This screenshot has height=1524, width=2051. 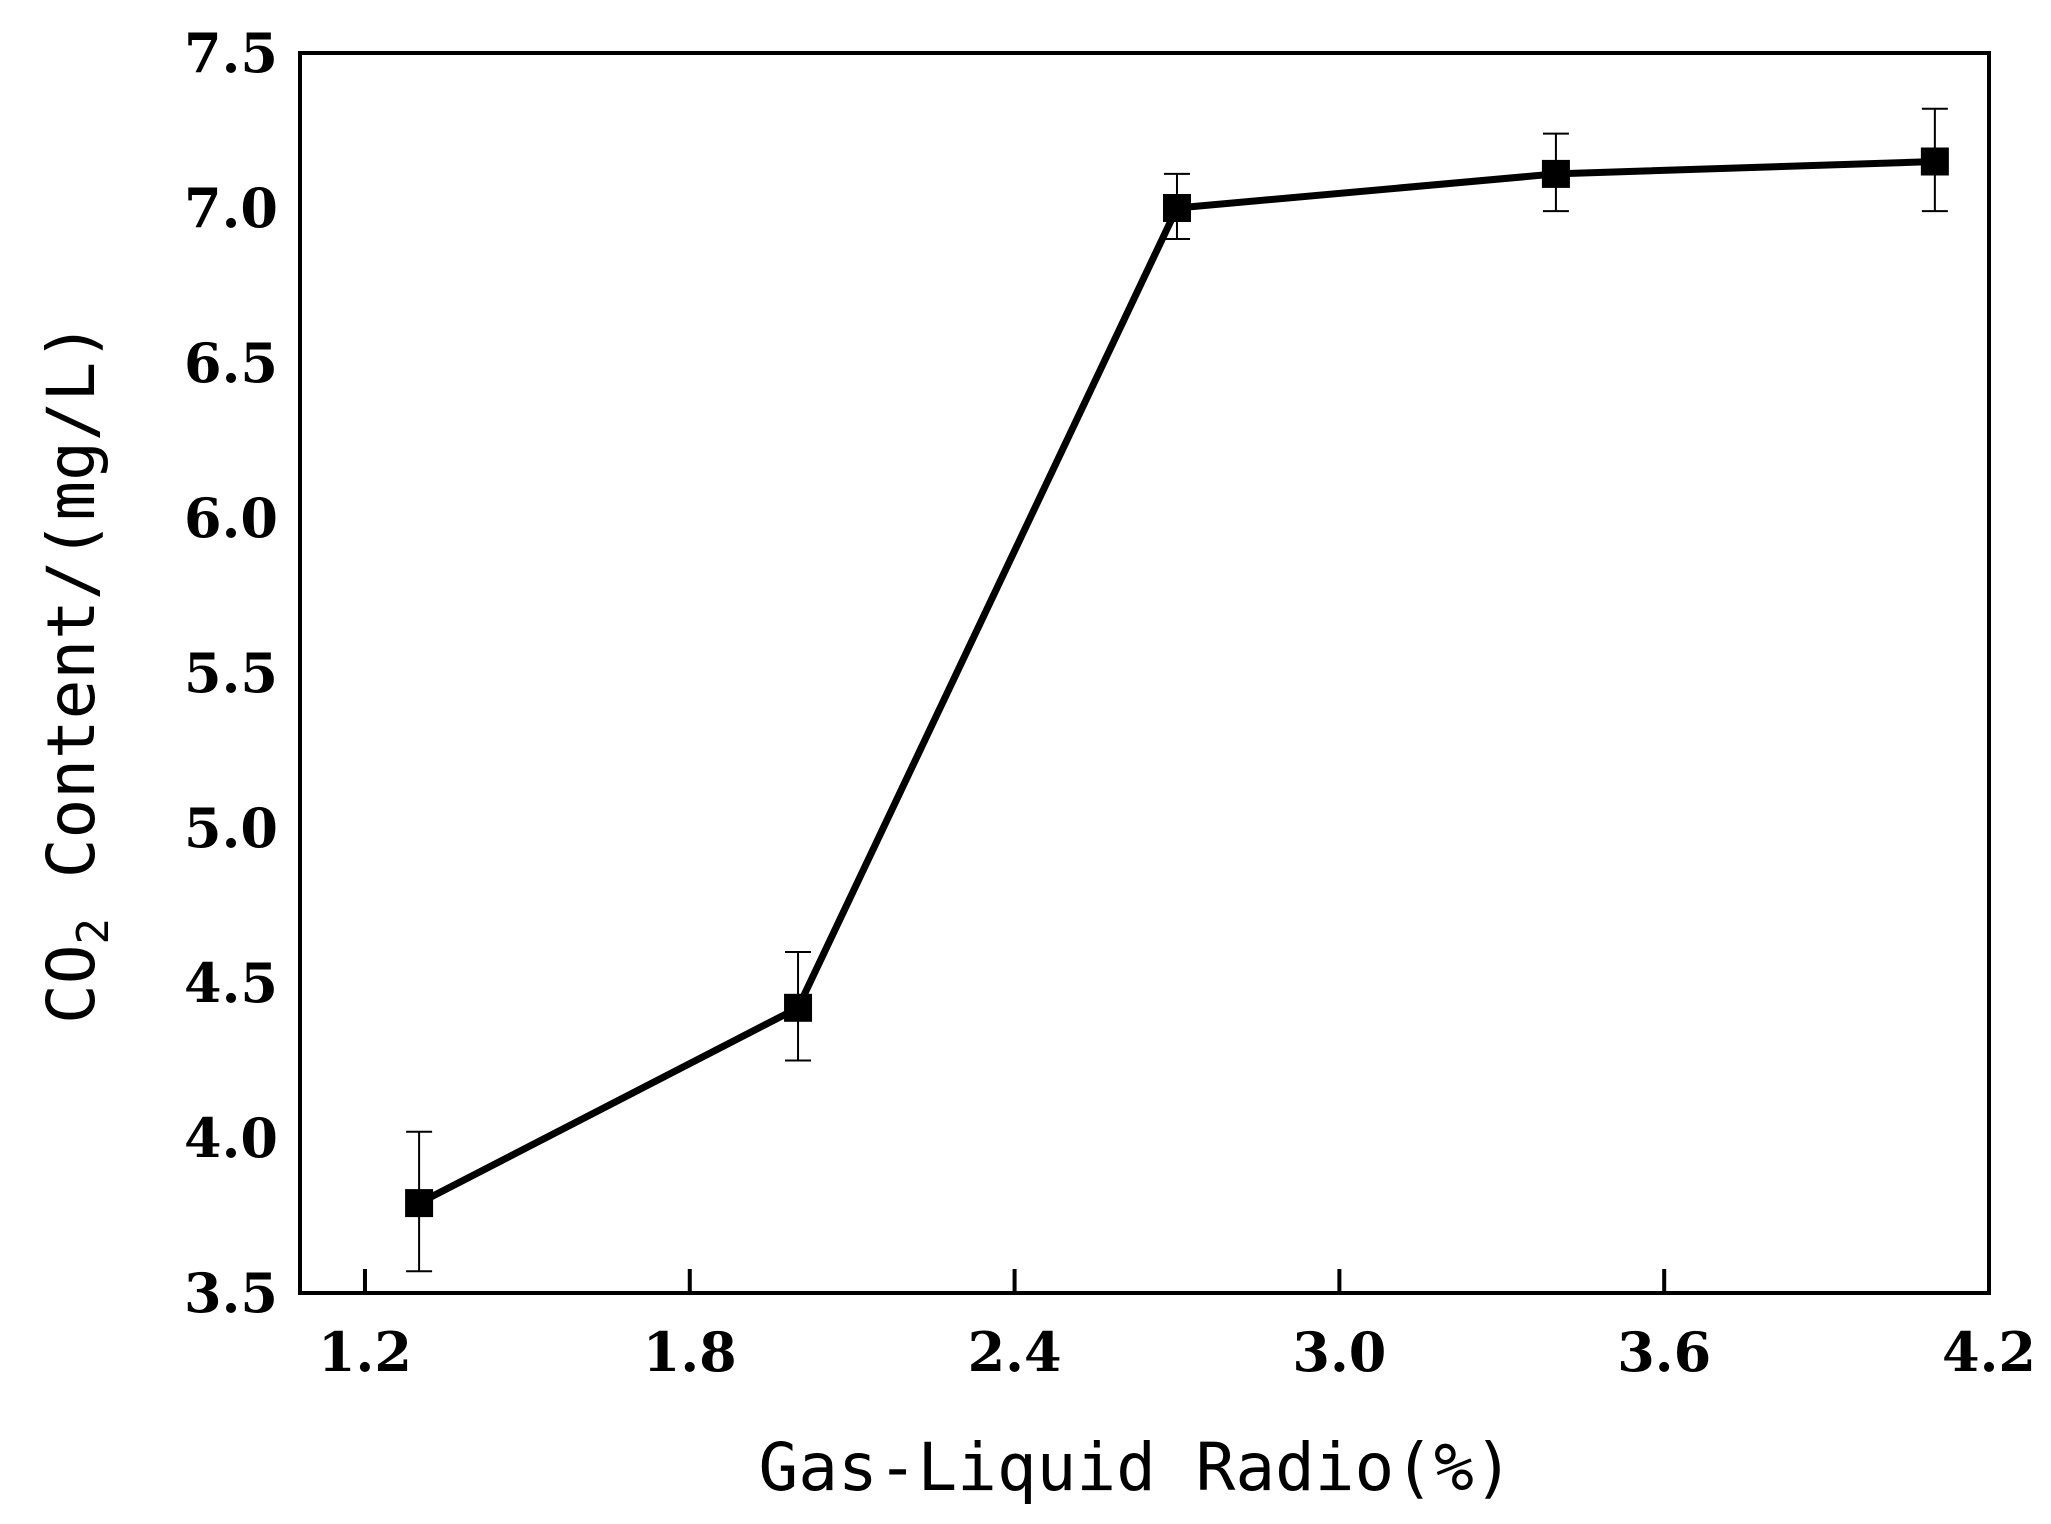 I want to click on y-tick-label: 4.5, so click(x=231, y=983).